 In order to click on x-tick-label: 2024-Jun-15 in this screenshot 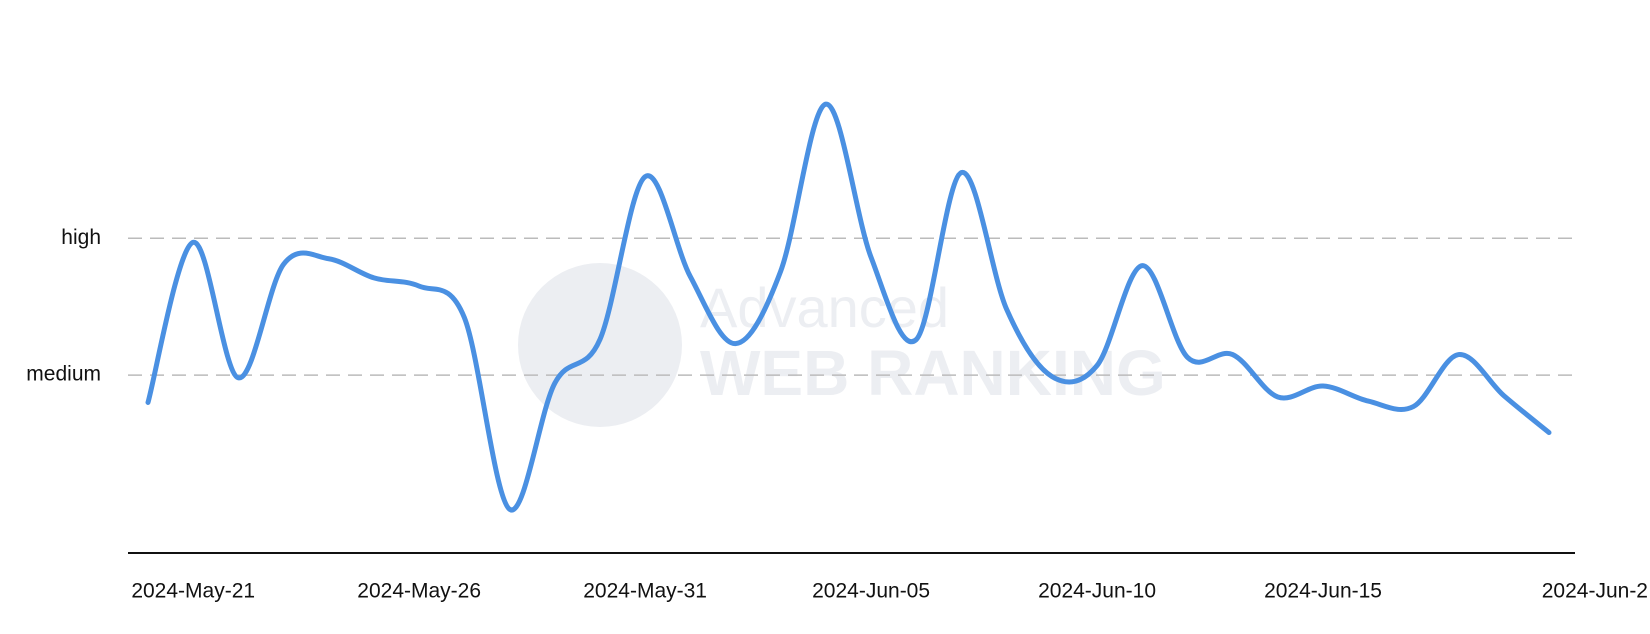, I will do `click(1323, 591)`.